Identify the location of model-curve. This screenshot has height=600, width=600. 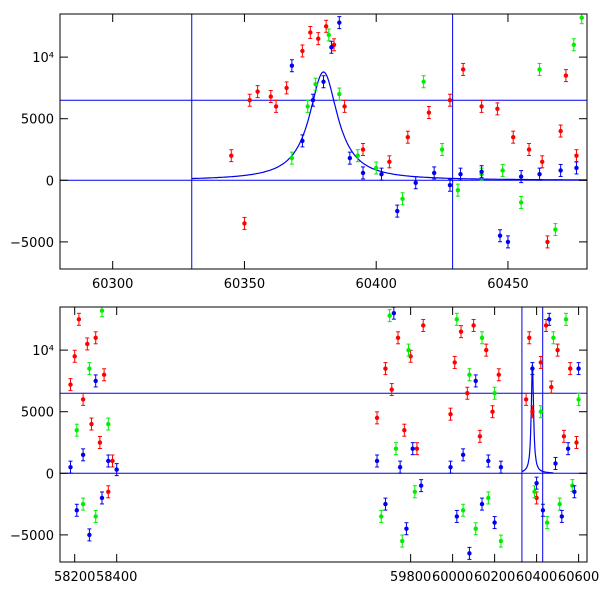
(537, 419).